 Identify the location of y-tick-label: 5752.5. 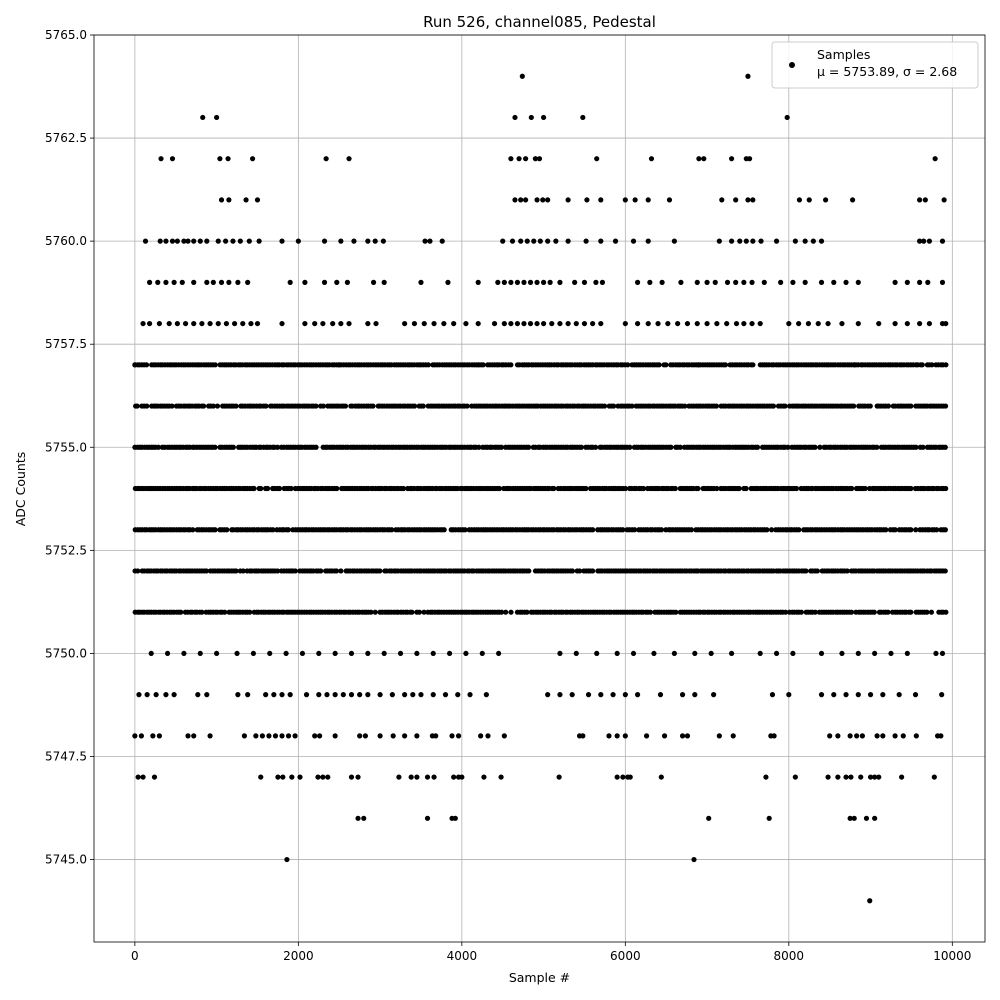
(66, 550).